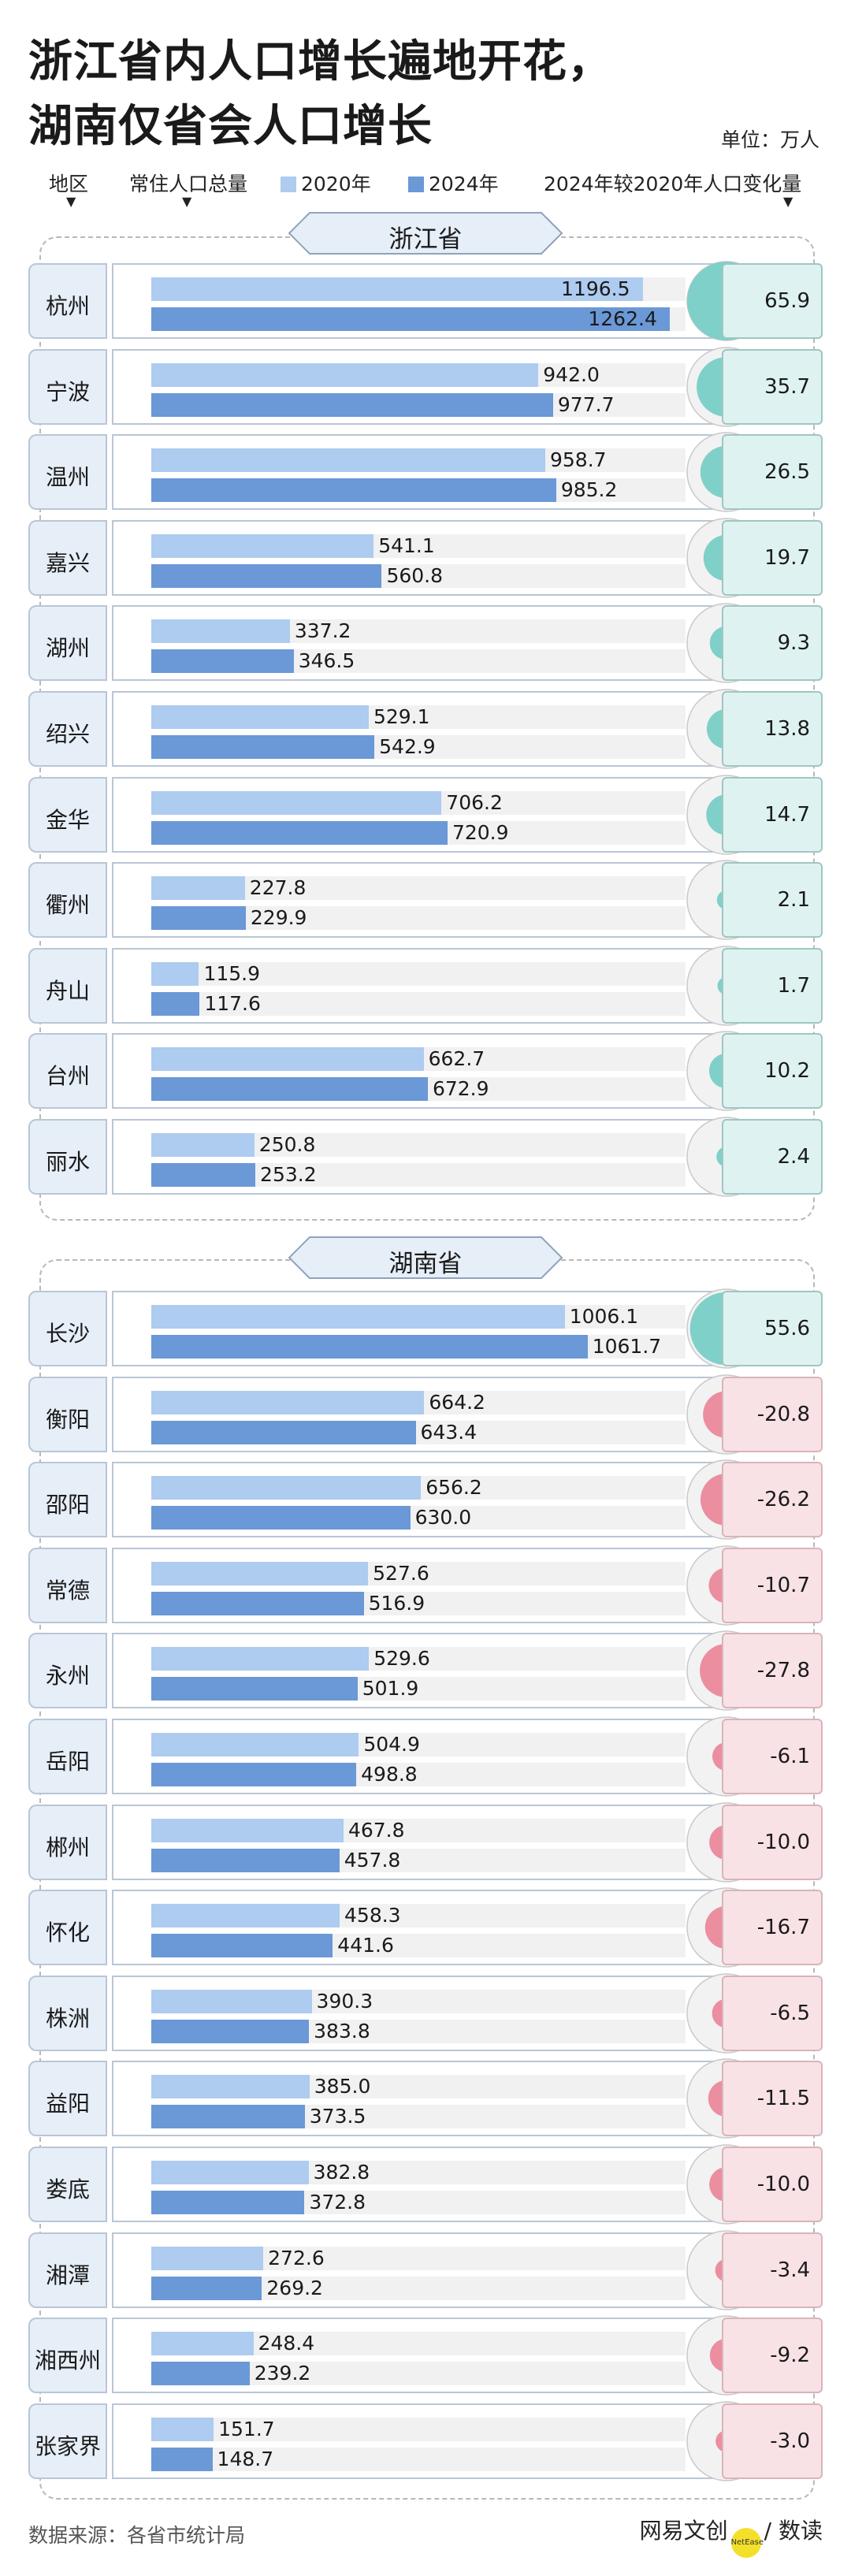 The image size is (851, 2576). Describe the element at coordinates (68, 2441) in the screenshot. I see `city-cell: 张家界` at that location.